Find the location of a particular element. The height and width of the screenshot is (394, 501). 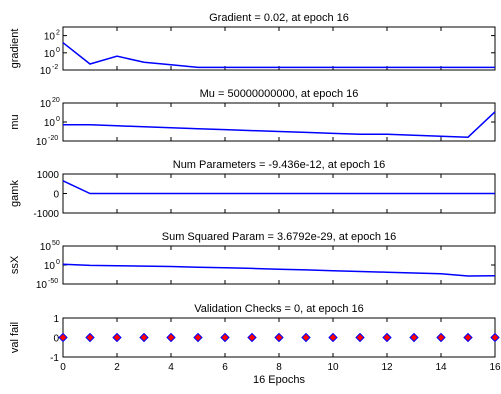

y-axis-label: gamk is located at coordinates (15, 193).